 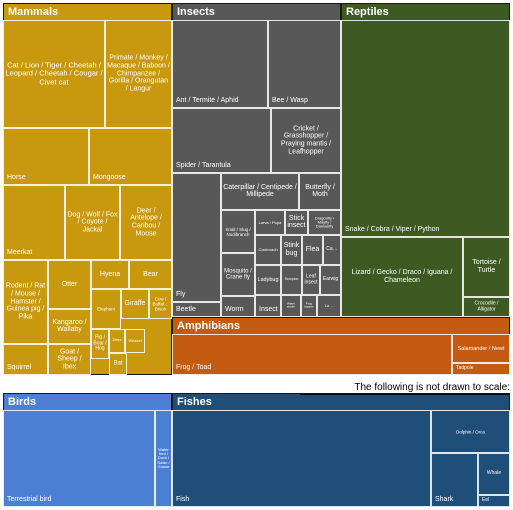 I want to click on treemap-cell-label: Goat / Sheep / Ibex, so click(x=69, y=359).